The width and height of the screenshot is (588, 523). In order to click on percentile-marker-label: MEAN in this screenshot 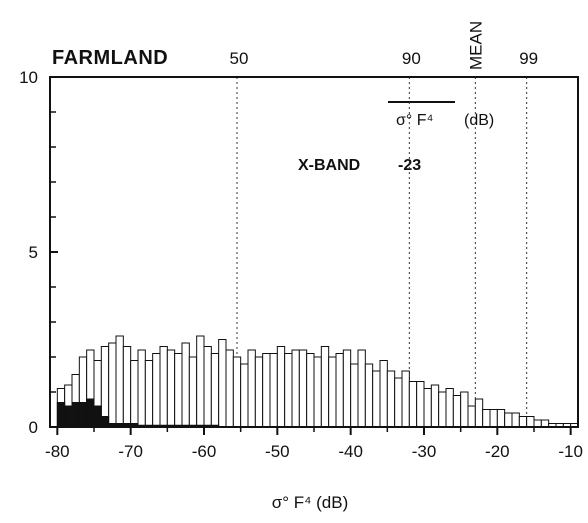, I will do `click(475, 45)`.